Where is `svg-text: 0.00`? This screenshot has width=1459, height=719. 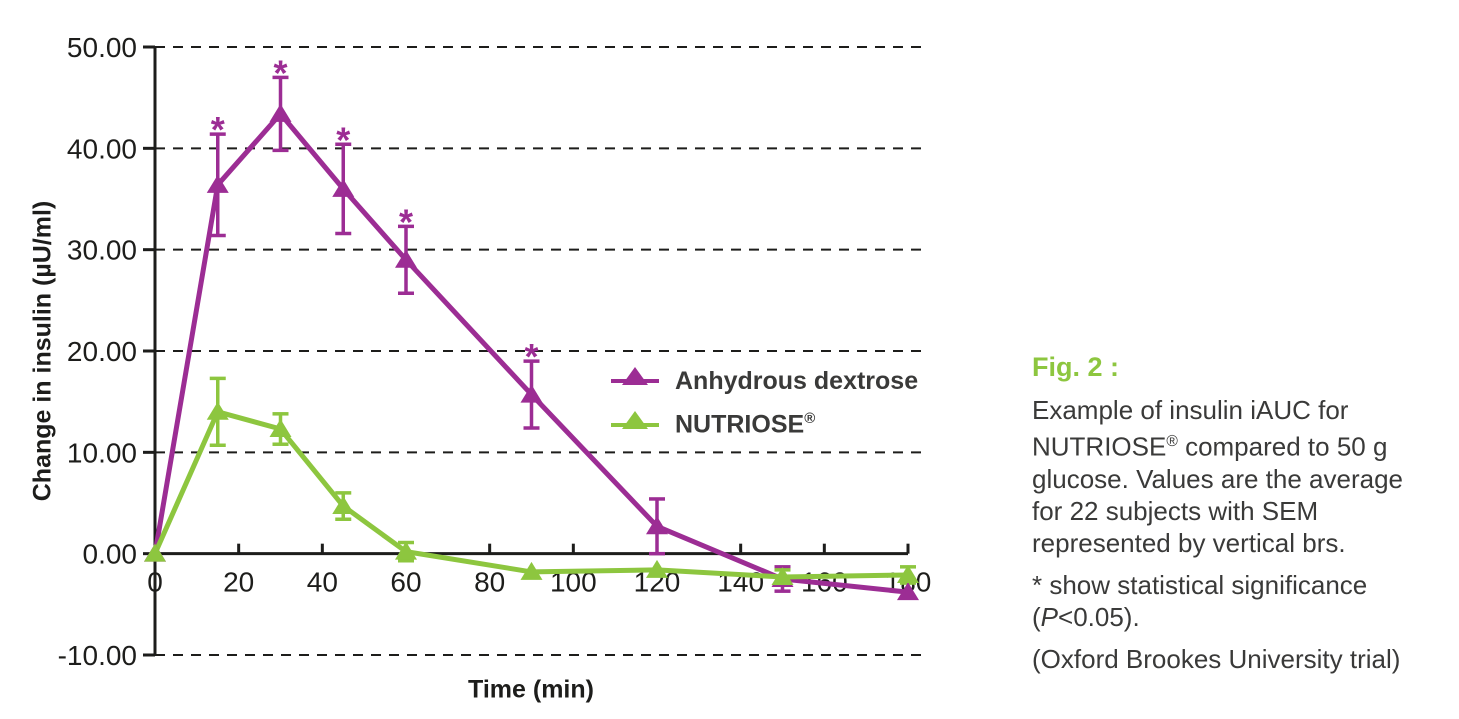 svg-text: 0.00 is located at coordinates (110, 554).